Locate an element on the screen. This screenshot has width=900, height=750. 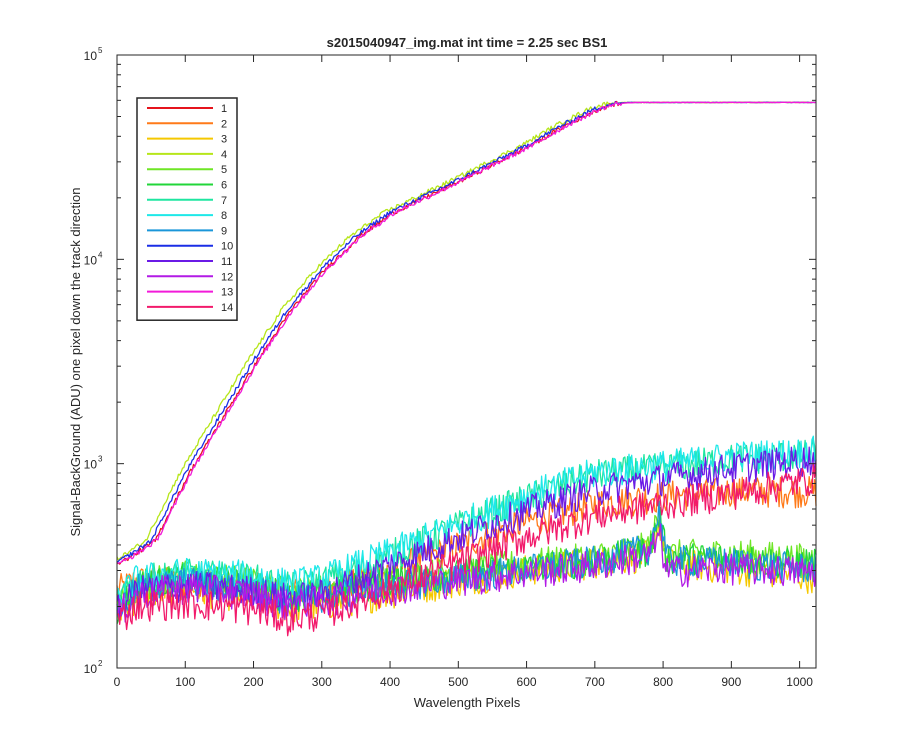
x-tick-label: 0 is located at coordinates (117, 682).